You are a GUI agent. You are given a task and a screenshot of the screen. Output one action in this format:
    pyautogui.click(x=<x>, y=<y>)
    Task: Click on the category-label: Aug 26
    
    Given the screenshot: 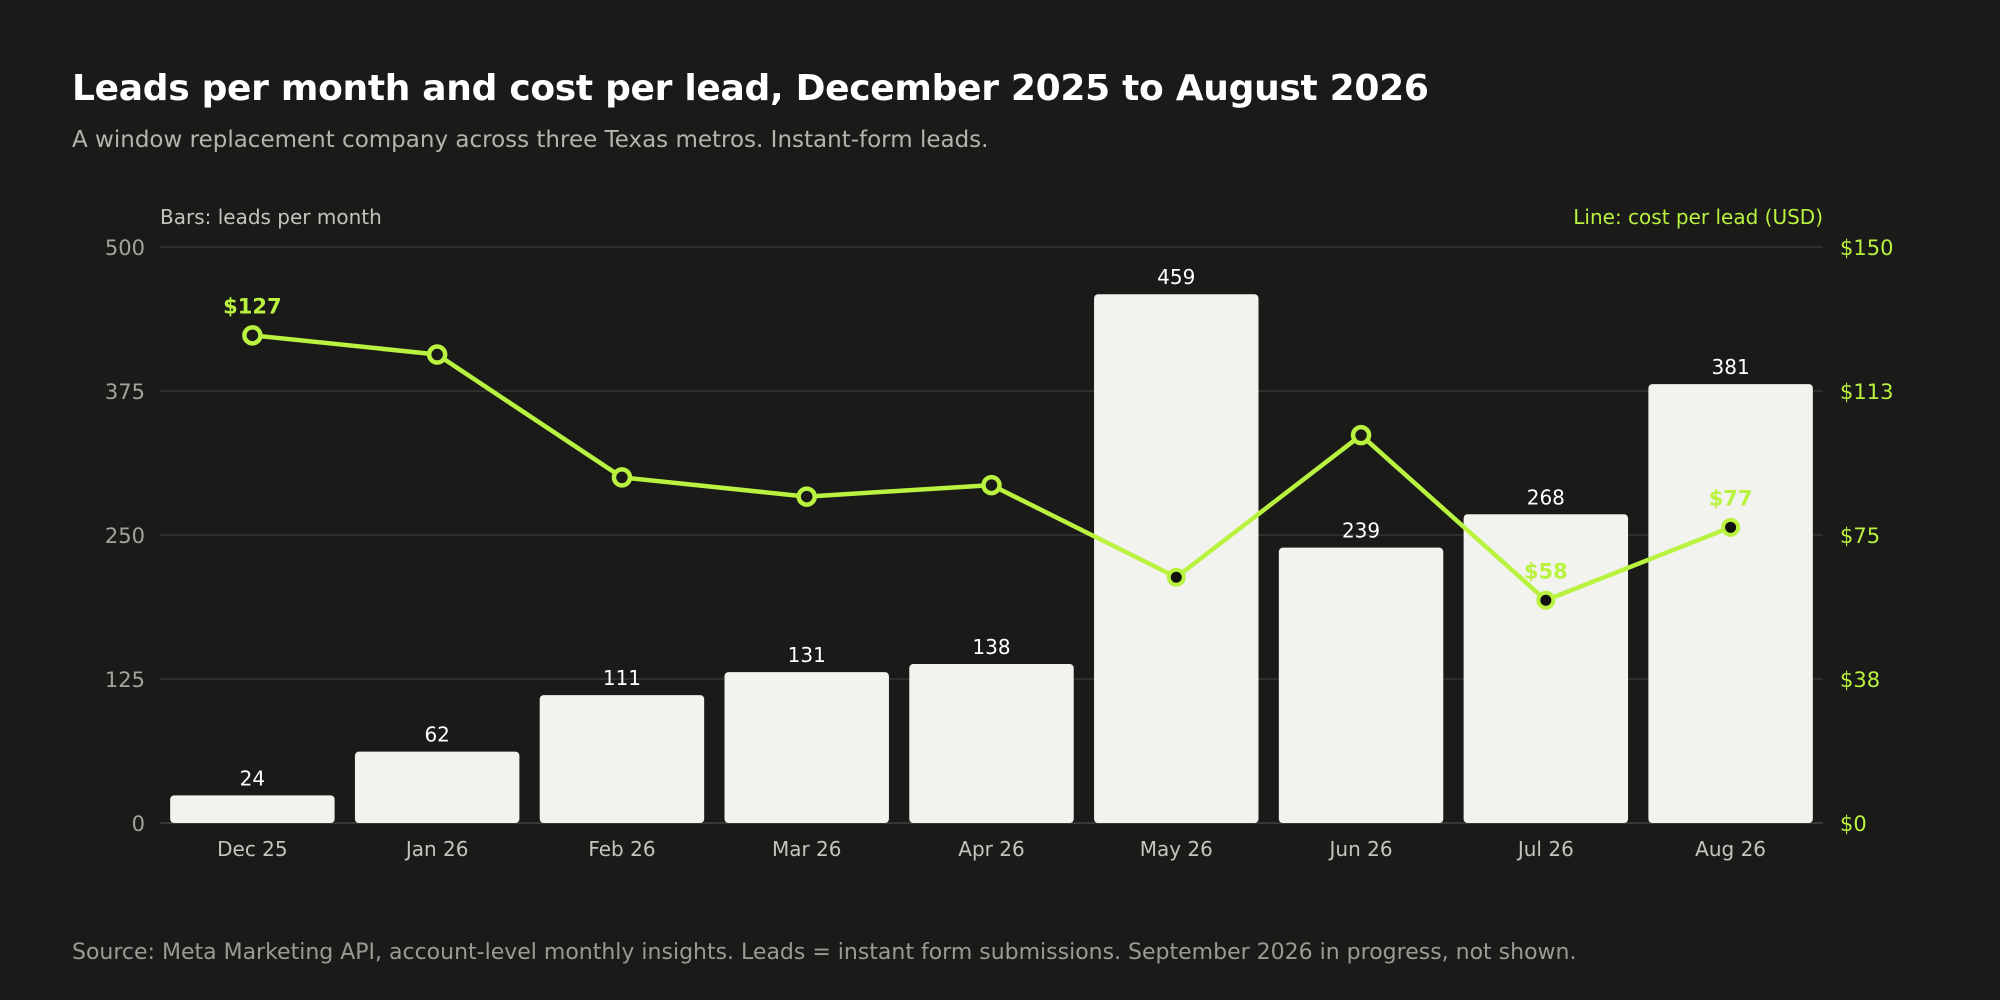 What is the action you would take?
    pyautogui.click(x=1730, y=849)
    